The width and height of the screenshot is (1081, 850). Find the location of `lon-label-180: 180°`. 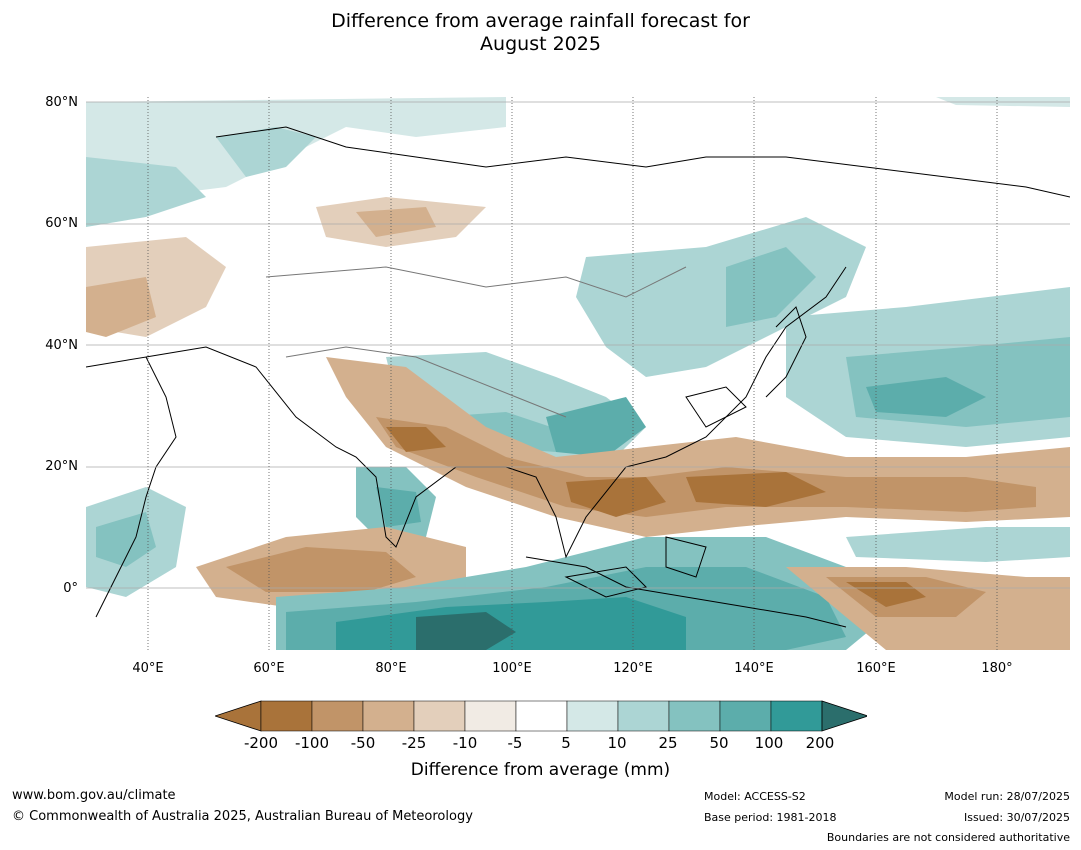

lon-label-180: 180° is located at coordinates (997, 668).